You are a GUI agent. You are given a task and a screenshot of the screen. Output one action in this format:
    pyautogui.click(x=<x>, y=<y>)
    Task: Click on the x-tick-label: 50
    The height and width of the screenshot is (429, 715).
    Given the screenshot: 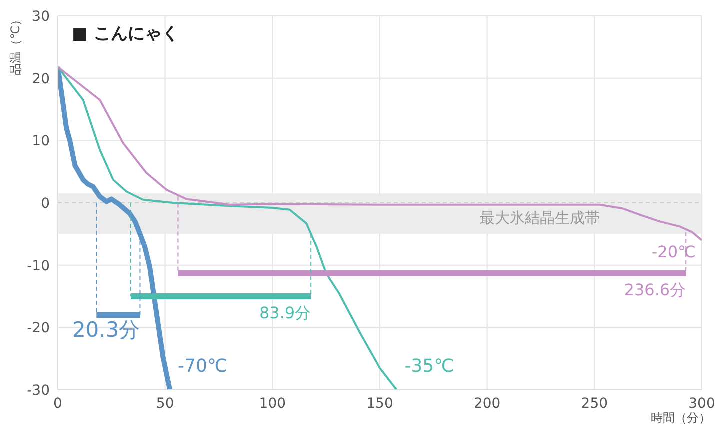 What is the action you would take?
    pyautogui.click(x=165, y=404)
    